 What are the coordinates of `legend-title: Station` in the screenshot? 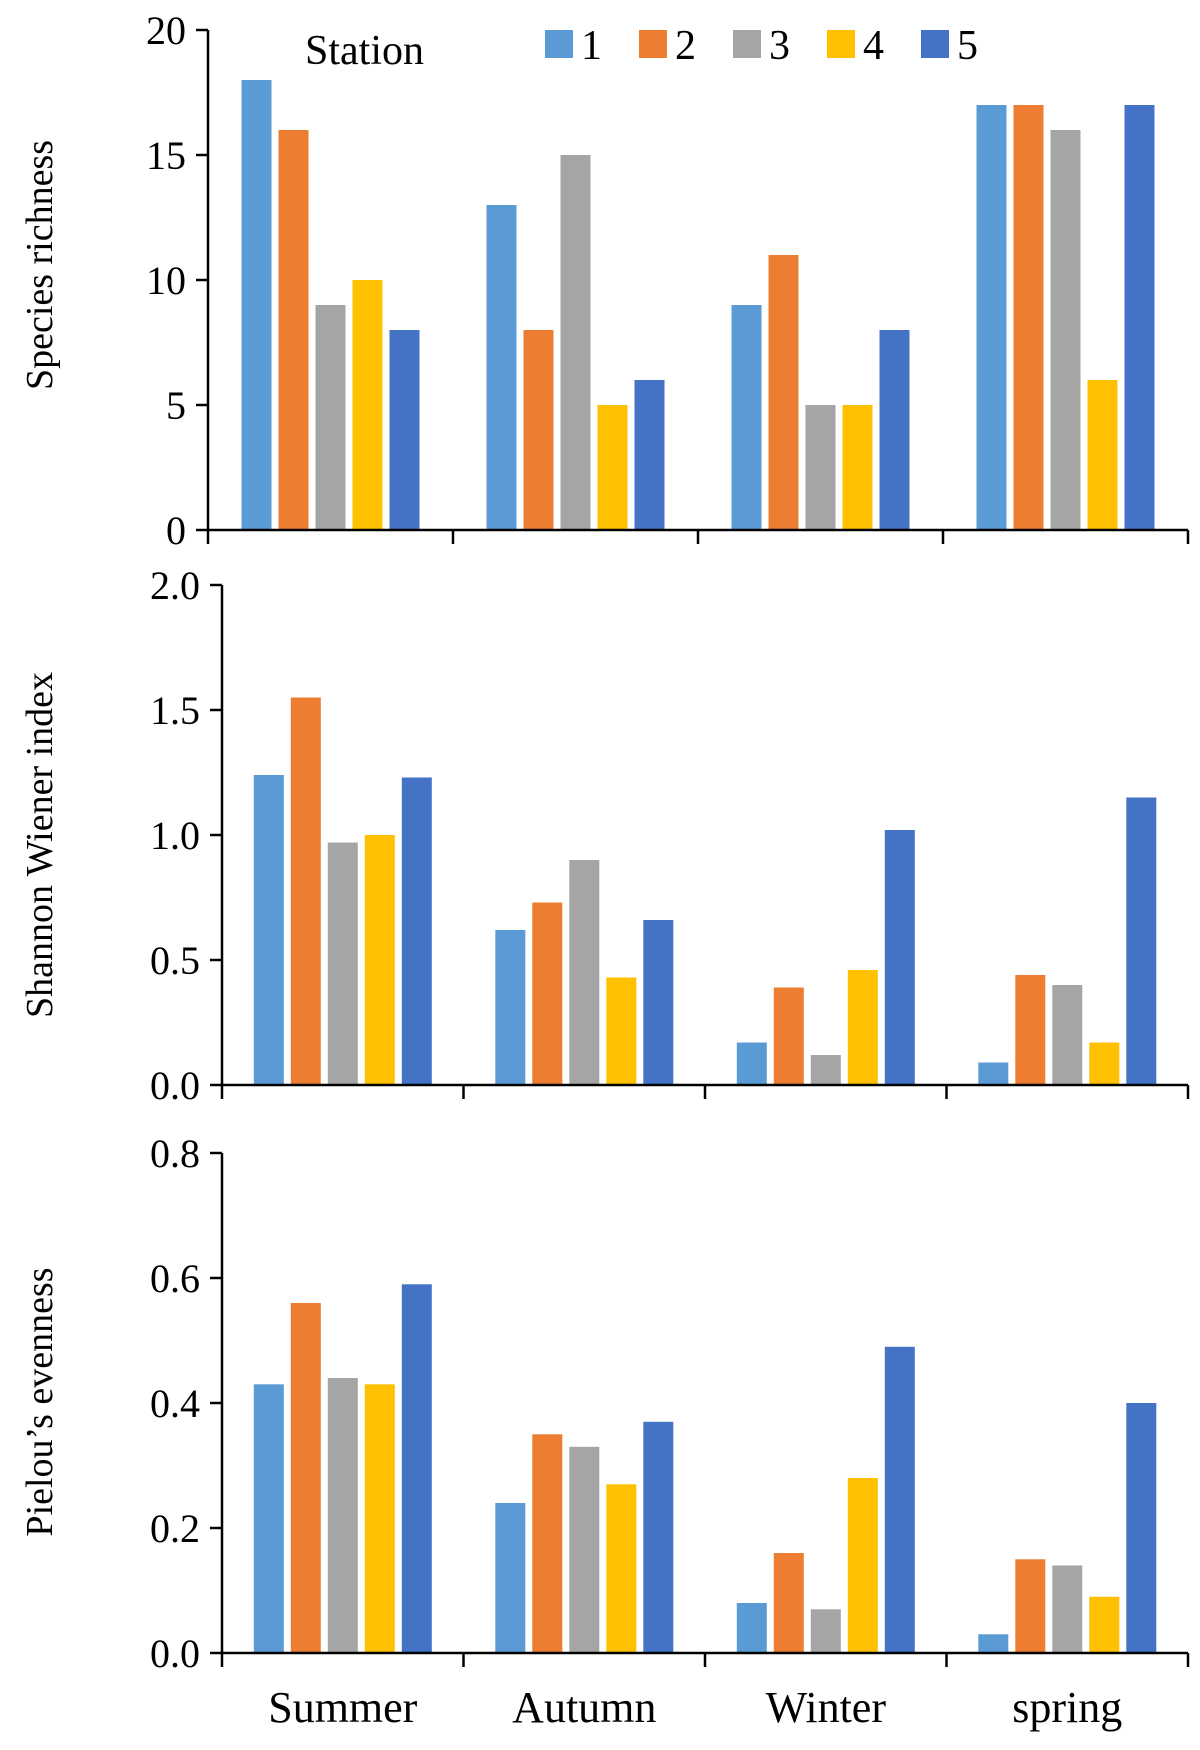 It's located at (364, 51).